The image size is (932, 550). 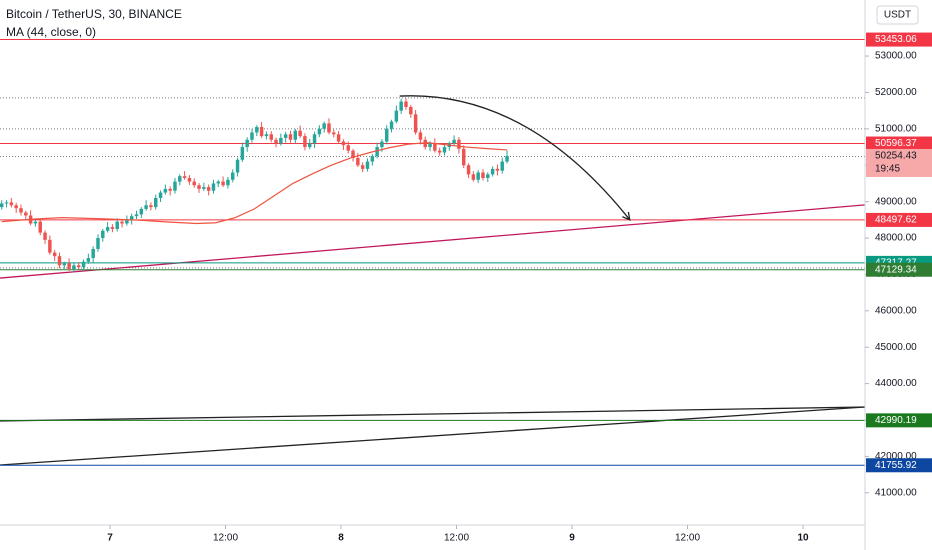 I want to click on x-tick-label: 8, so click(x=341, y=538).